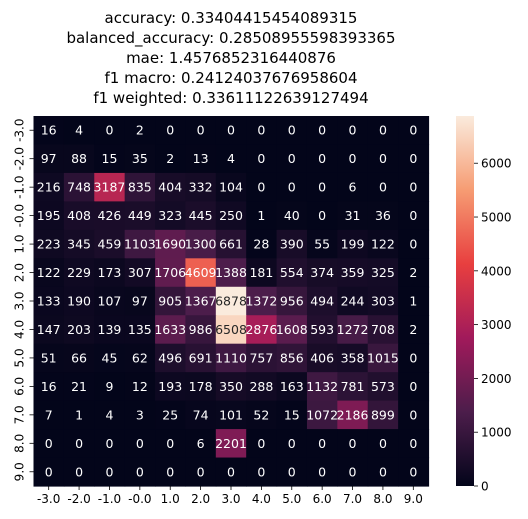  Describe the element at coordinates (292, 301) in the screenshot. I see `cell-value-label: 956` at that location.